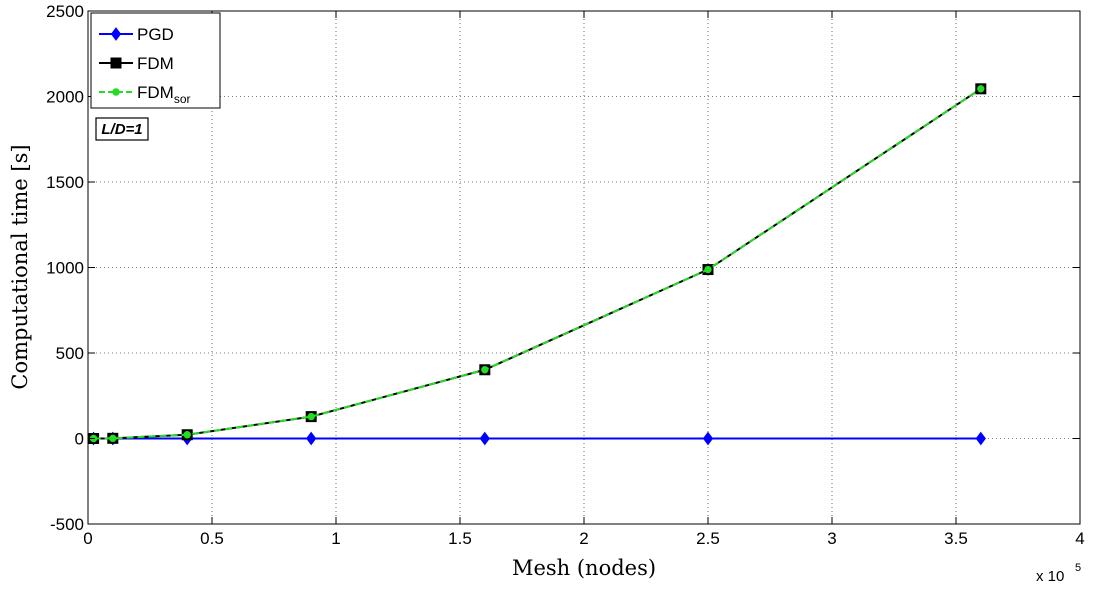 The image size is (1096, 589). What do you see at coordinates (65, 268) in the screenshot?
I see `y-tick-label: 1000` at bounding box center [65, 268].